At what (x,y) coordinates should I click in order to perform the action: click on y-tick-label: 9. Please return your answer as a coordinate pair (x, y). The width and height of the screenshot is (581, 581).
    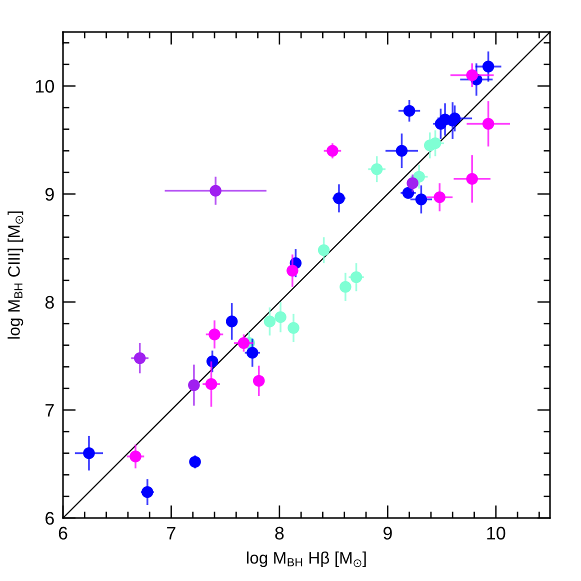
    Looking at the image, I should click on (49, 194).